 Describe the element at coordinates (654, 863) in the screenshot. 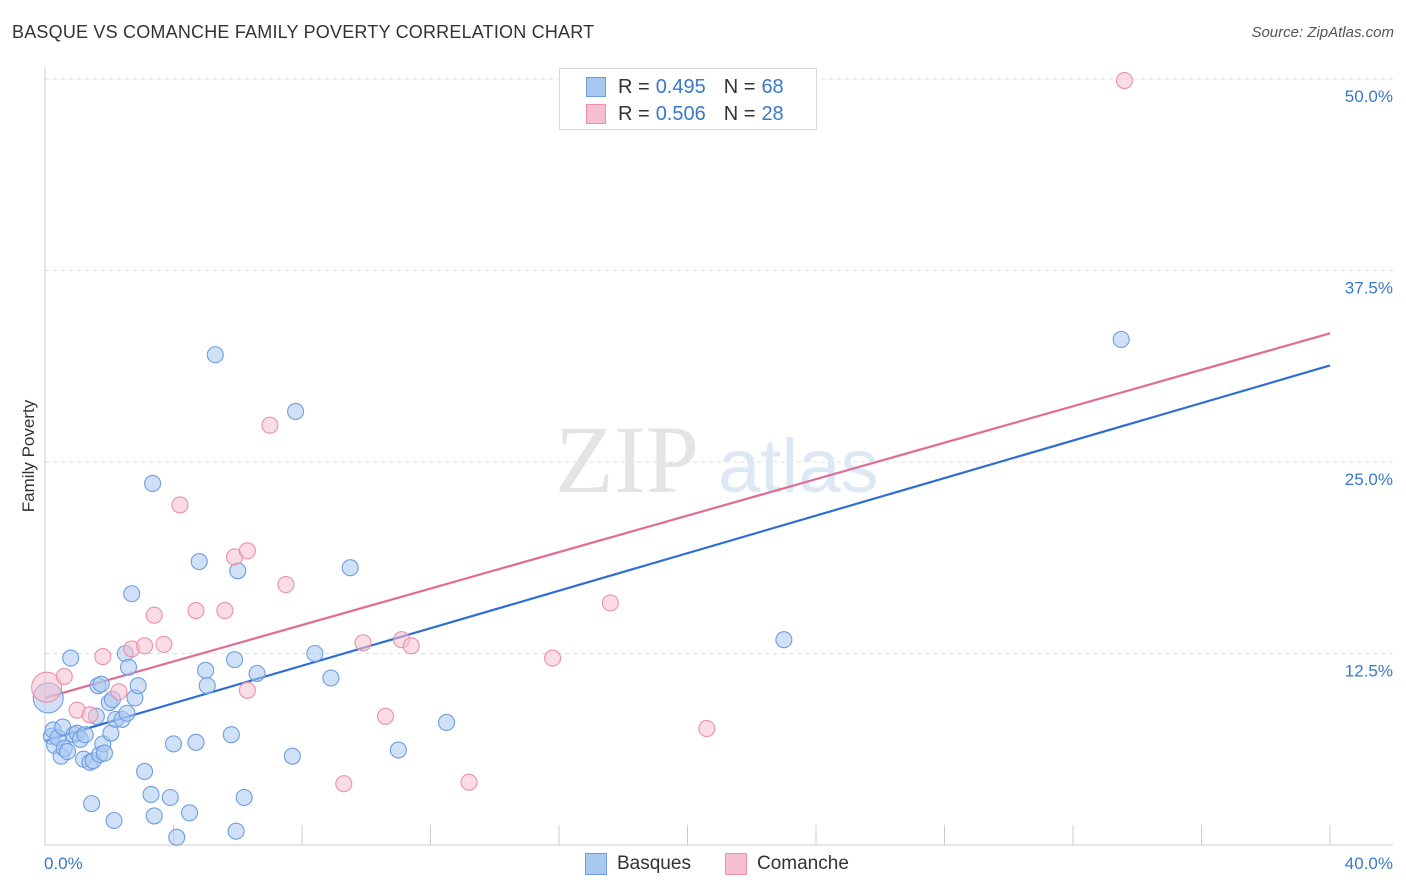

I see `basques-legend-label: Basques` at that location.